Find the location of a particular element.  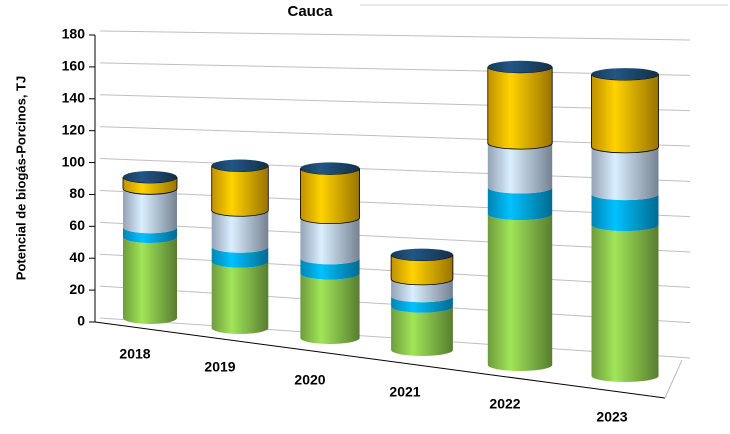

x-tick-label: 2020 is located at coordinates (309, 380).